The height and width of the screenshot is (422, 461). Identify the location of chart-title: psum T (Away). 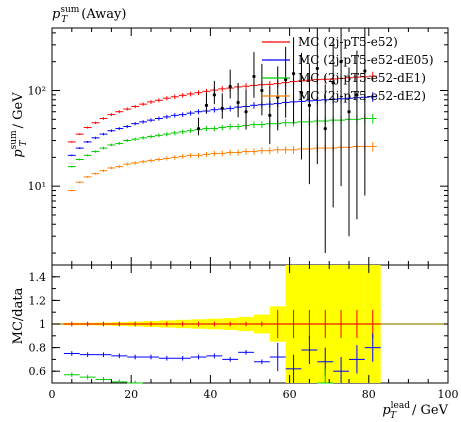
(89, 15).